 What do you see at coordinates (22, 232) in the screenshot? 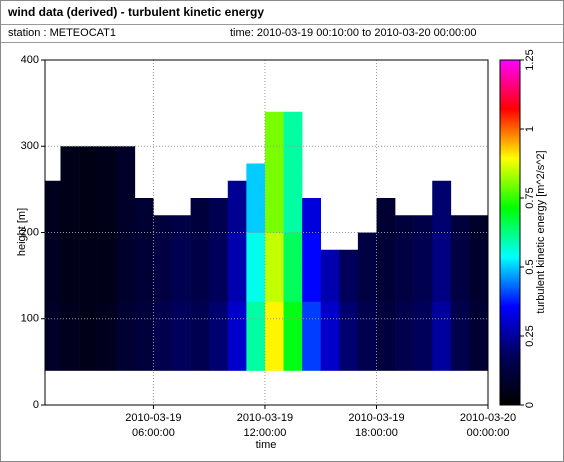
I see `y-axis-label: height [m]` at bounding box center [22, 232].